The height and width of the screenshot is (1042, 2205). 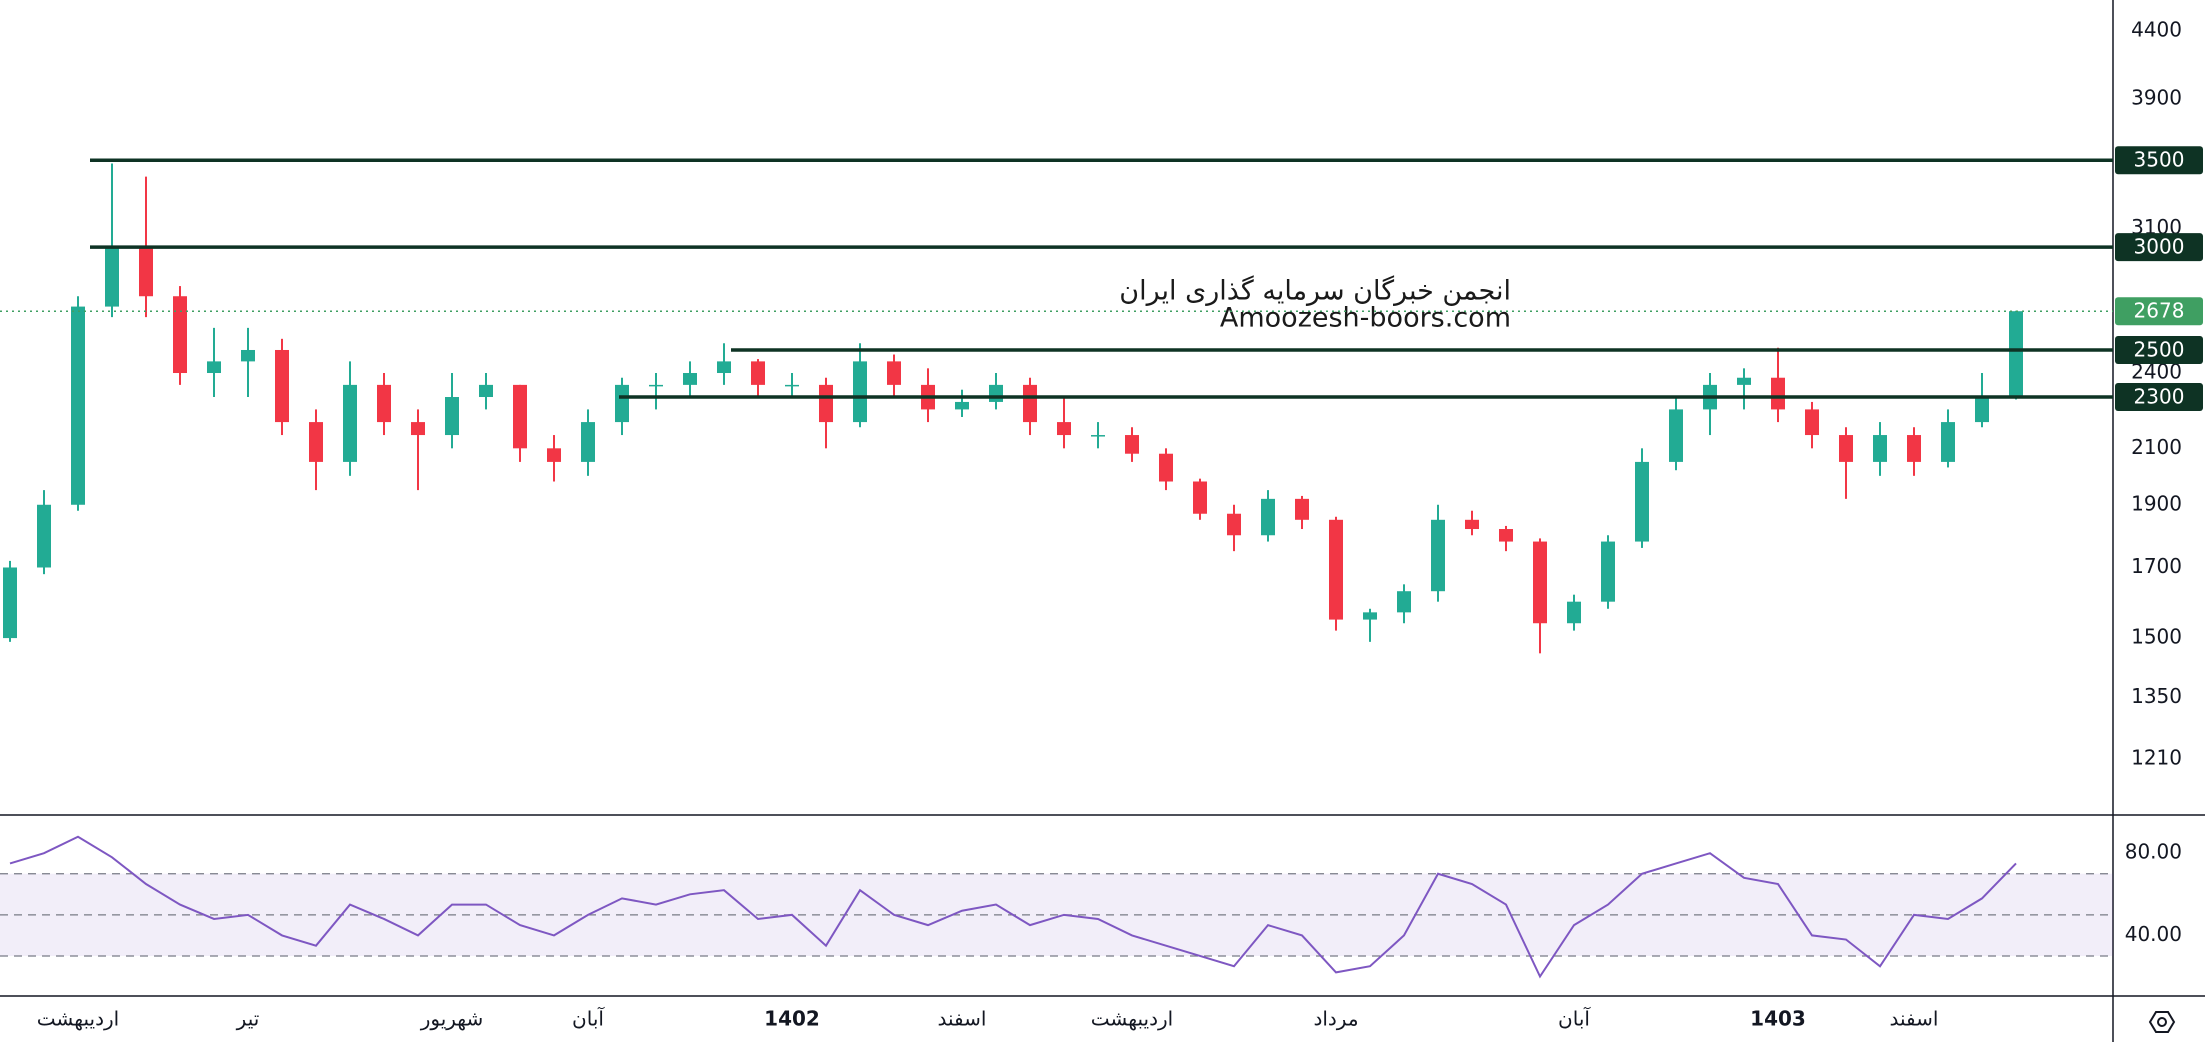 What do you see at coordinates (792, 1019) in the screenshot?
I see `x-tick-label: 1402` at bounding box center [792, 1019].